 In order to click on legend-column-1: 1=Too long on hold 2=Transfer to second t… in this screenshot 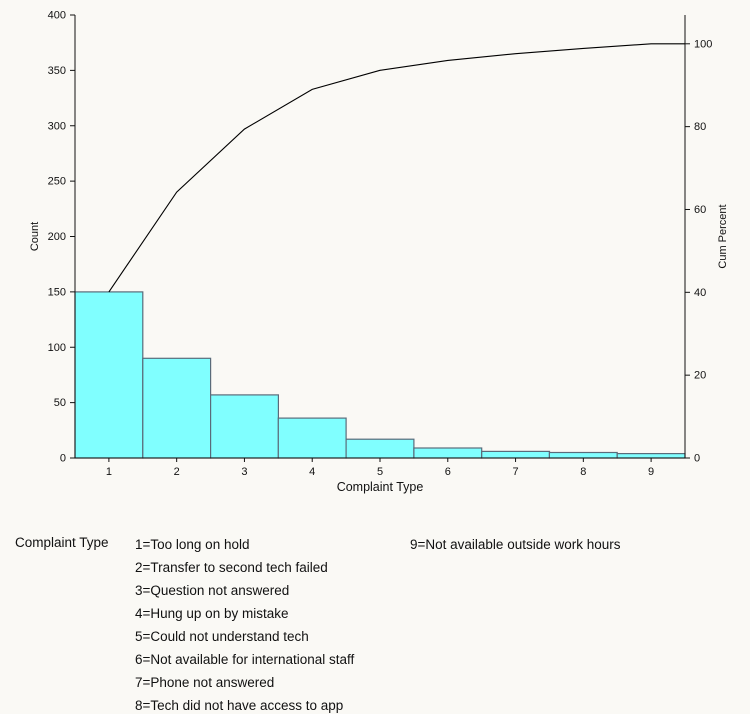, I will do `click(244, 624)`.